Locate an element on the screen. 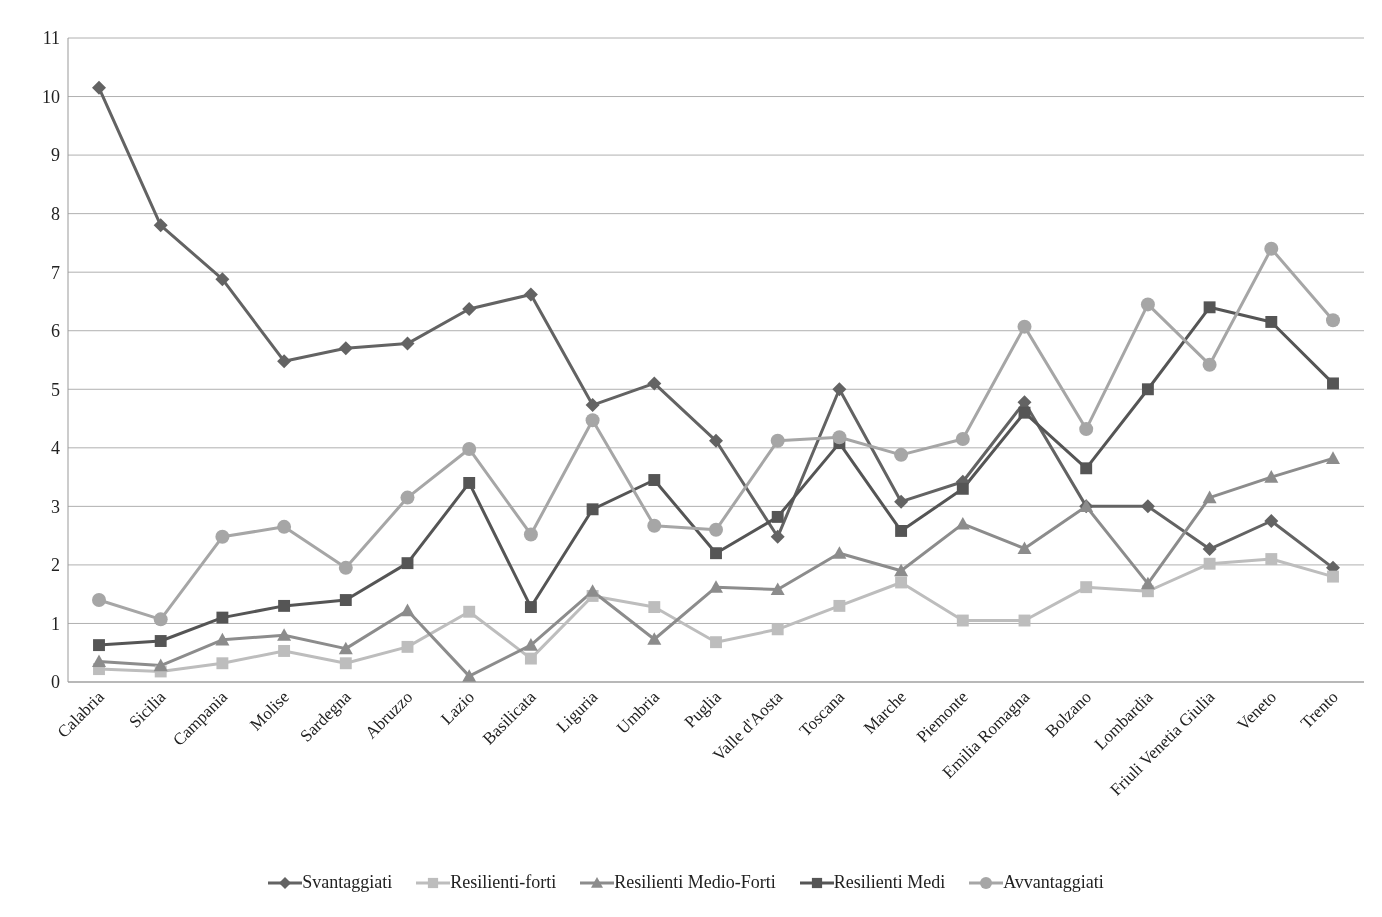 The width and height of the screenshot is (1382, 917). y-tick-label: 3 is located at coordinates (55, 506).